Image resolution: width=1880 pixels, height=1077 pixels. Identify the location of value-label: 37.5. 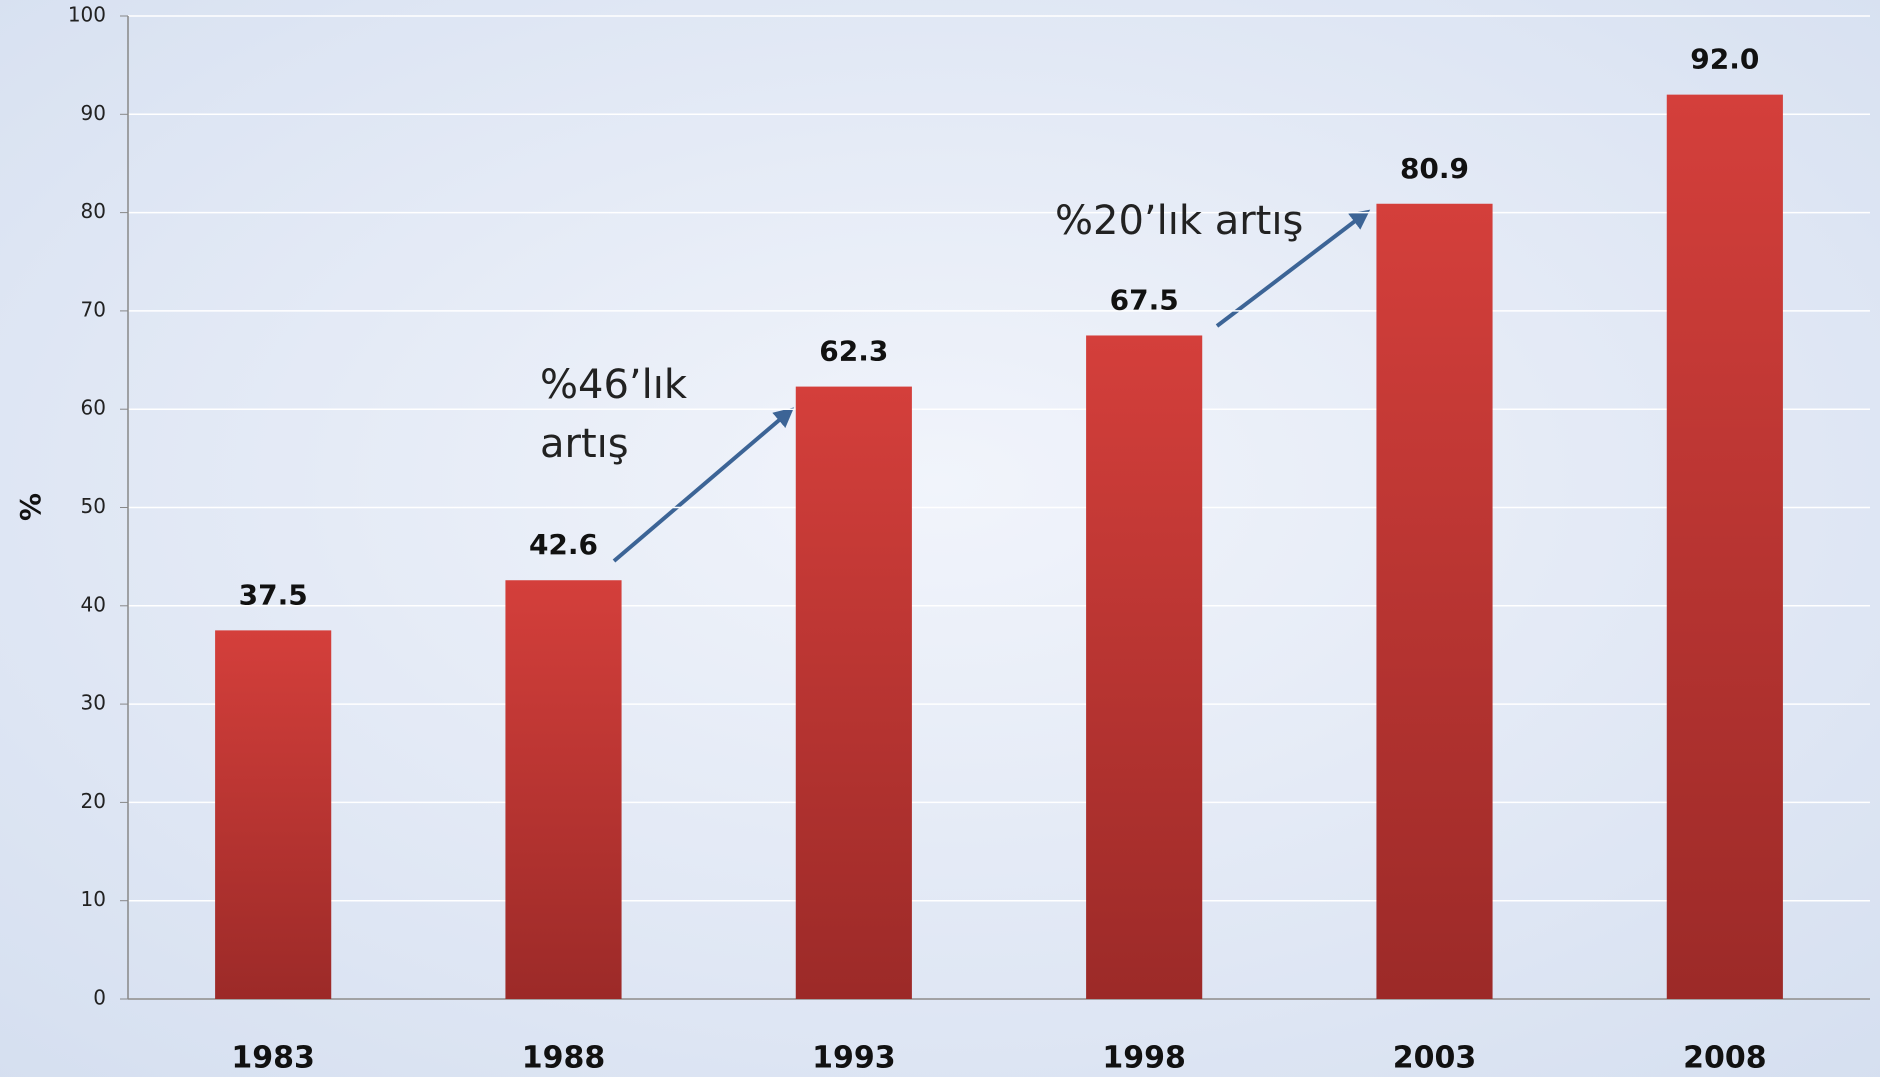
(273, 594).